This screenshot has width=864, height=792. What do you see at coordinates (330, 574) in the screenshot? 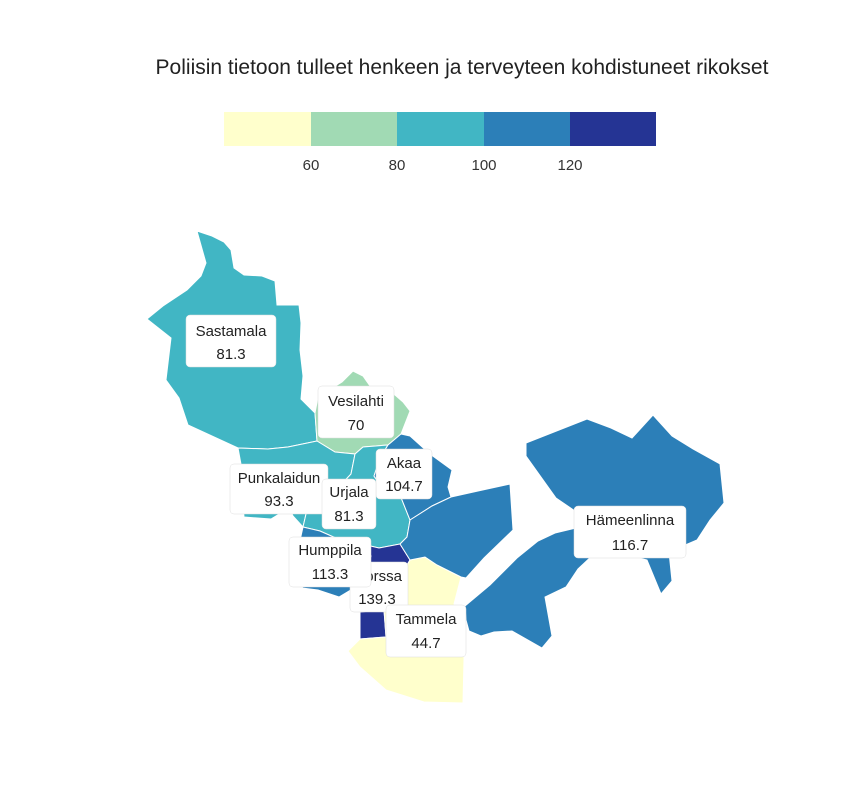
I see `region-value: 113.3` at bounding box center [330, 574].